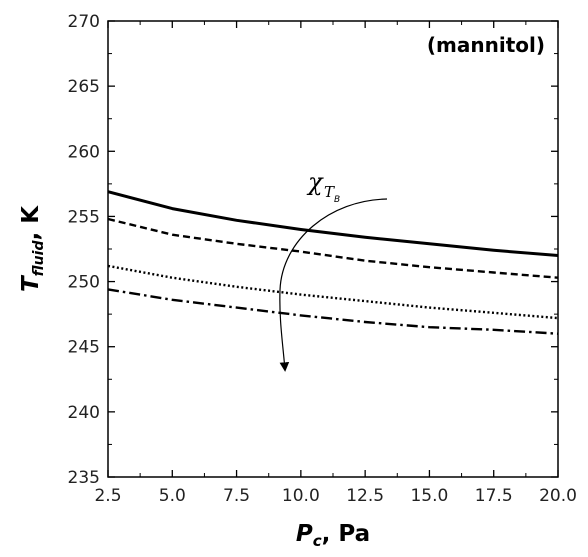  I want to click on y-tick-label: 250, so click(84, 283).